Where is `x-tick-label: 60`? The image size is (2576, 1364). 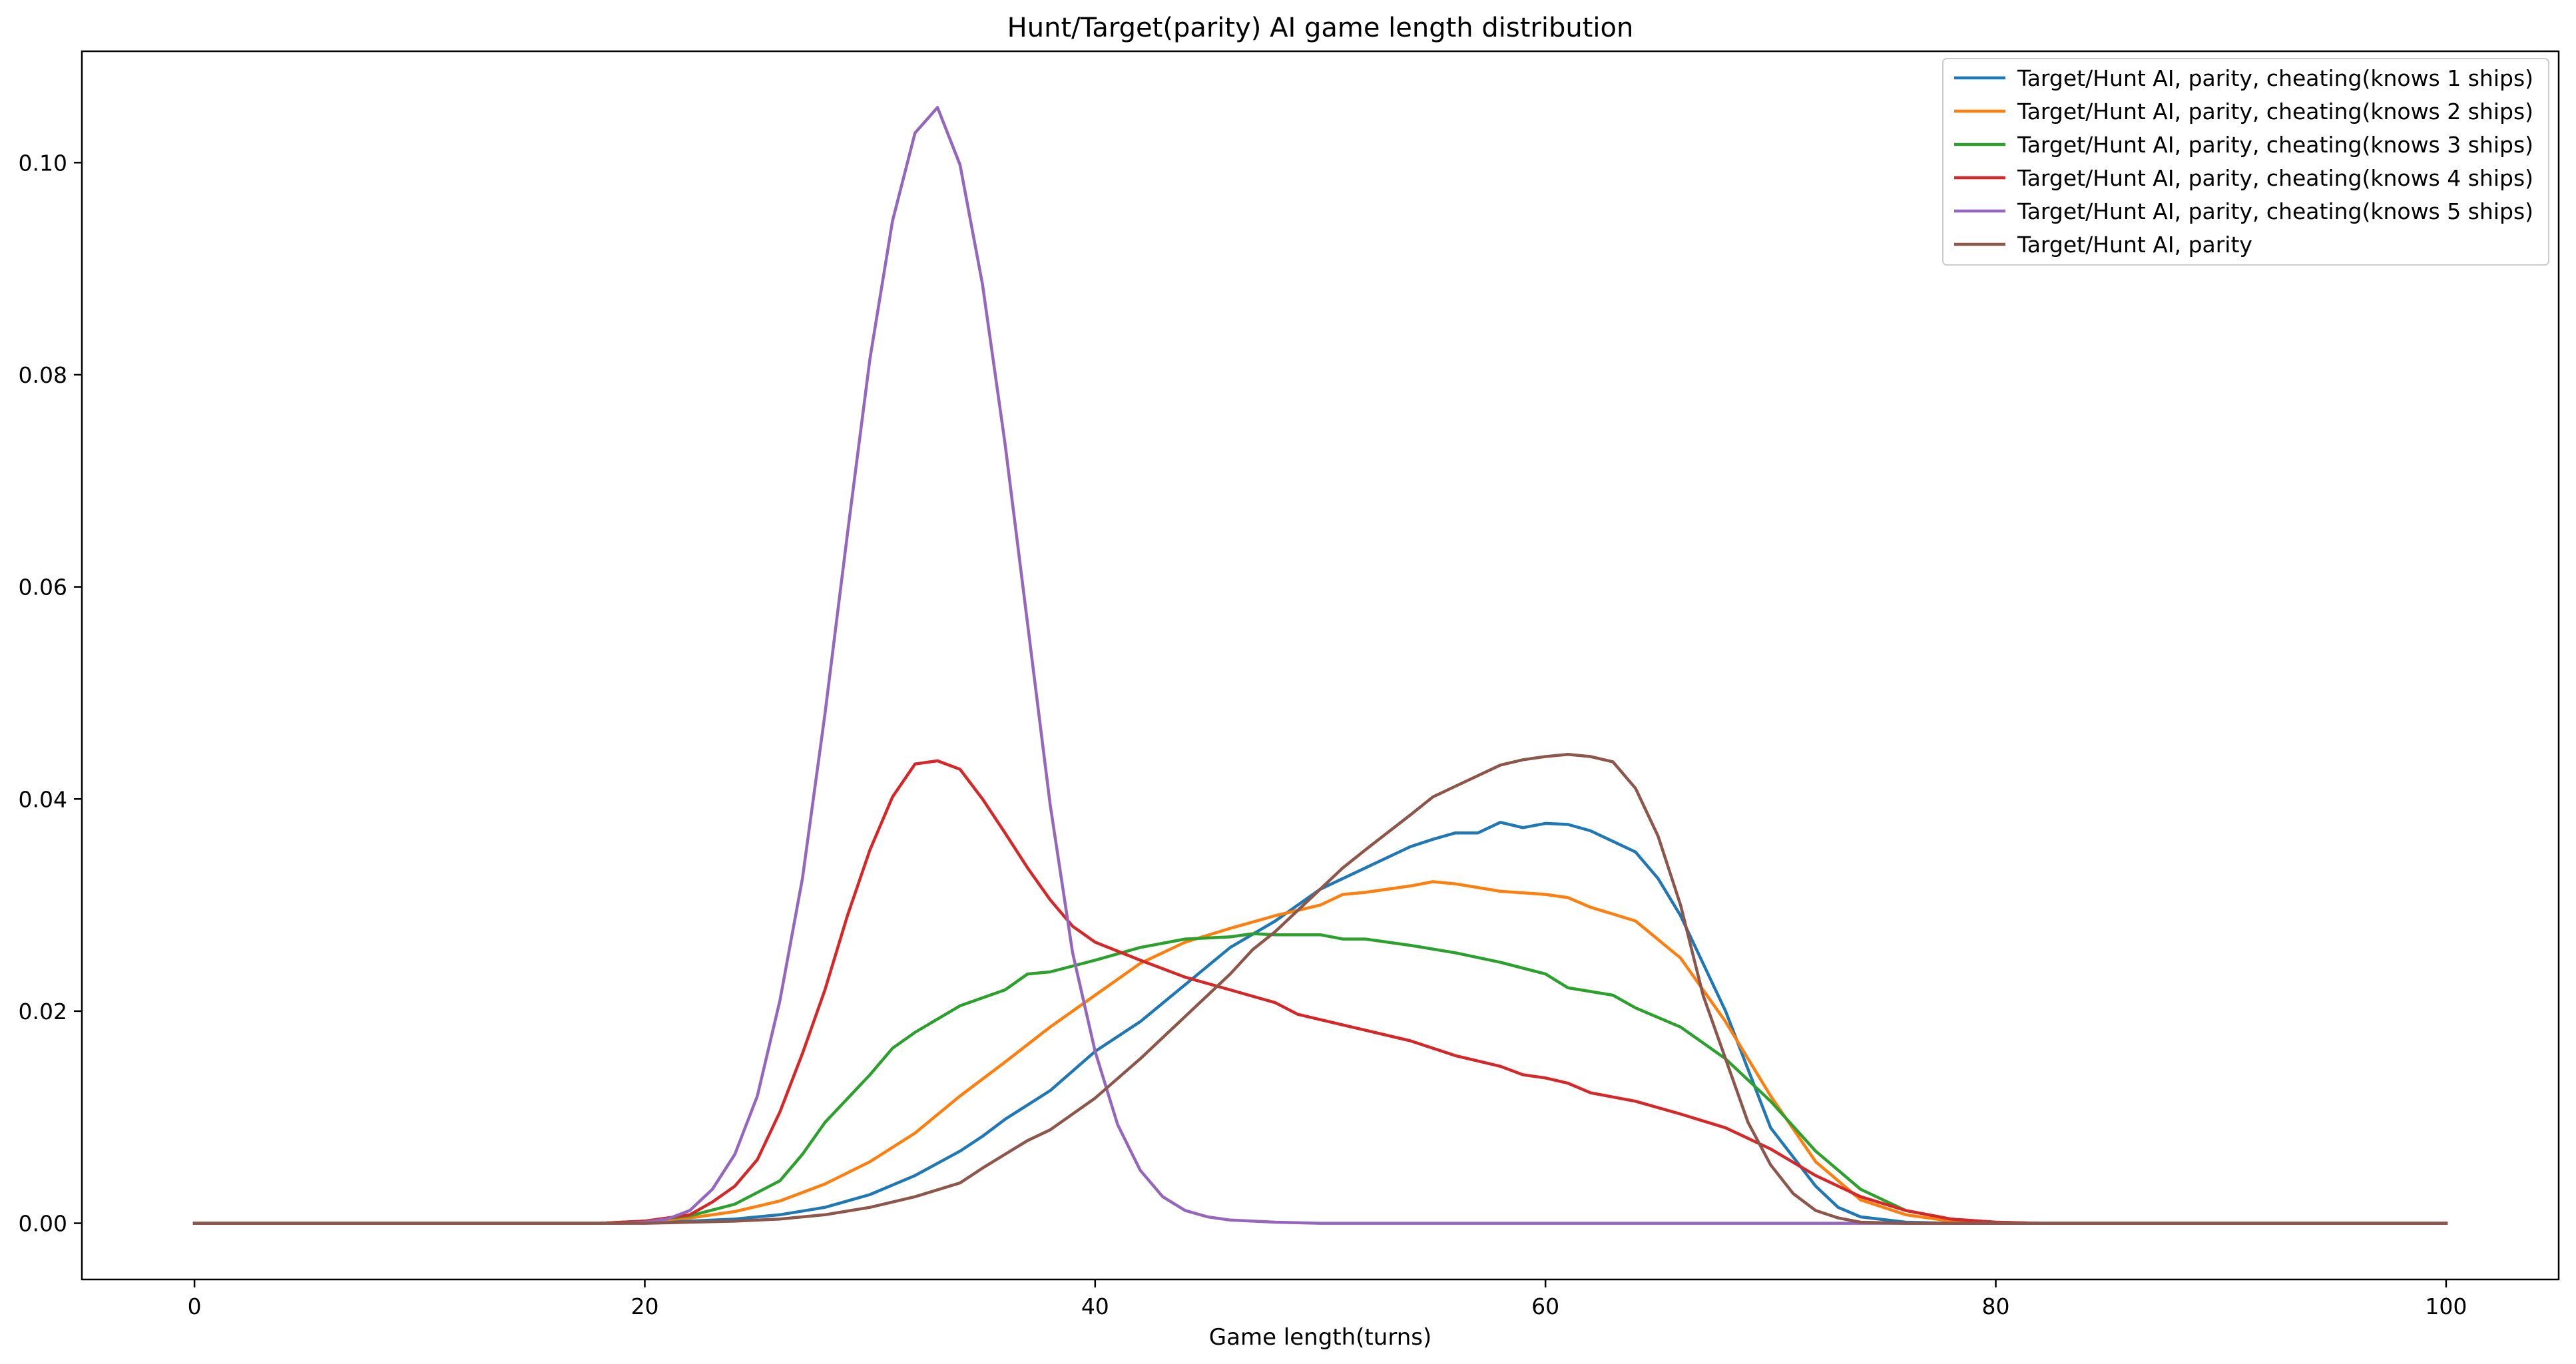 x-tick-label: 60 is located at coordinates (1545, 1306).